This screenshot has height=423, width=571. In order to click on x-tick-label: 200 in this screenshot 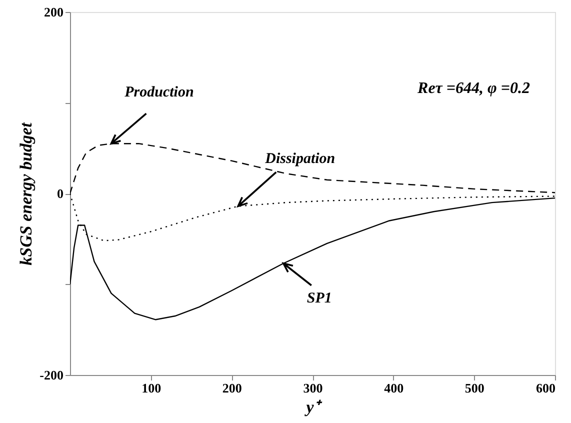, I will do `click(232, 388)`.